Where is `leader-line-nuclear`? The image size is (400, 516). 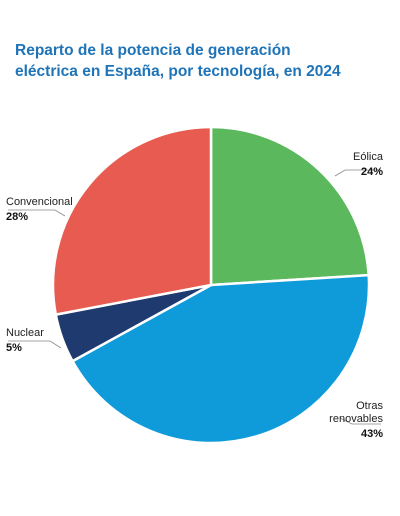
leader-line-nuclear is located at coordinates (35, 344).